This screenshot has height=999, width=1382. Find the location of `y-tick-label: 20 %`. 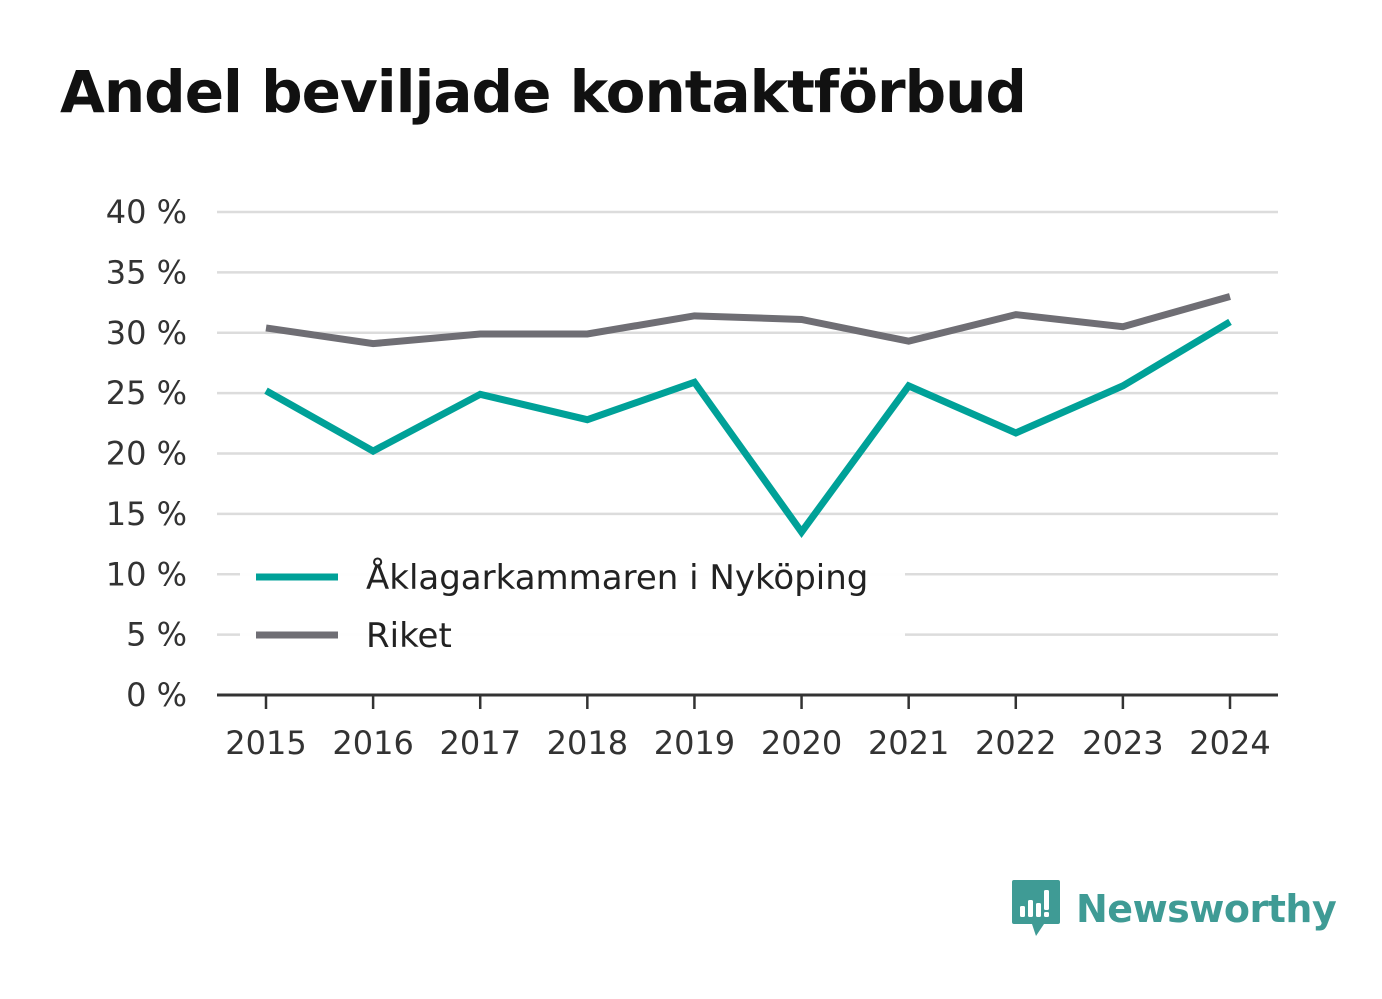

y-tick-label: 20 % is located at coordinates (146, 454).